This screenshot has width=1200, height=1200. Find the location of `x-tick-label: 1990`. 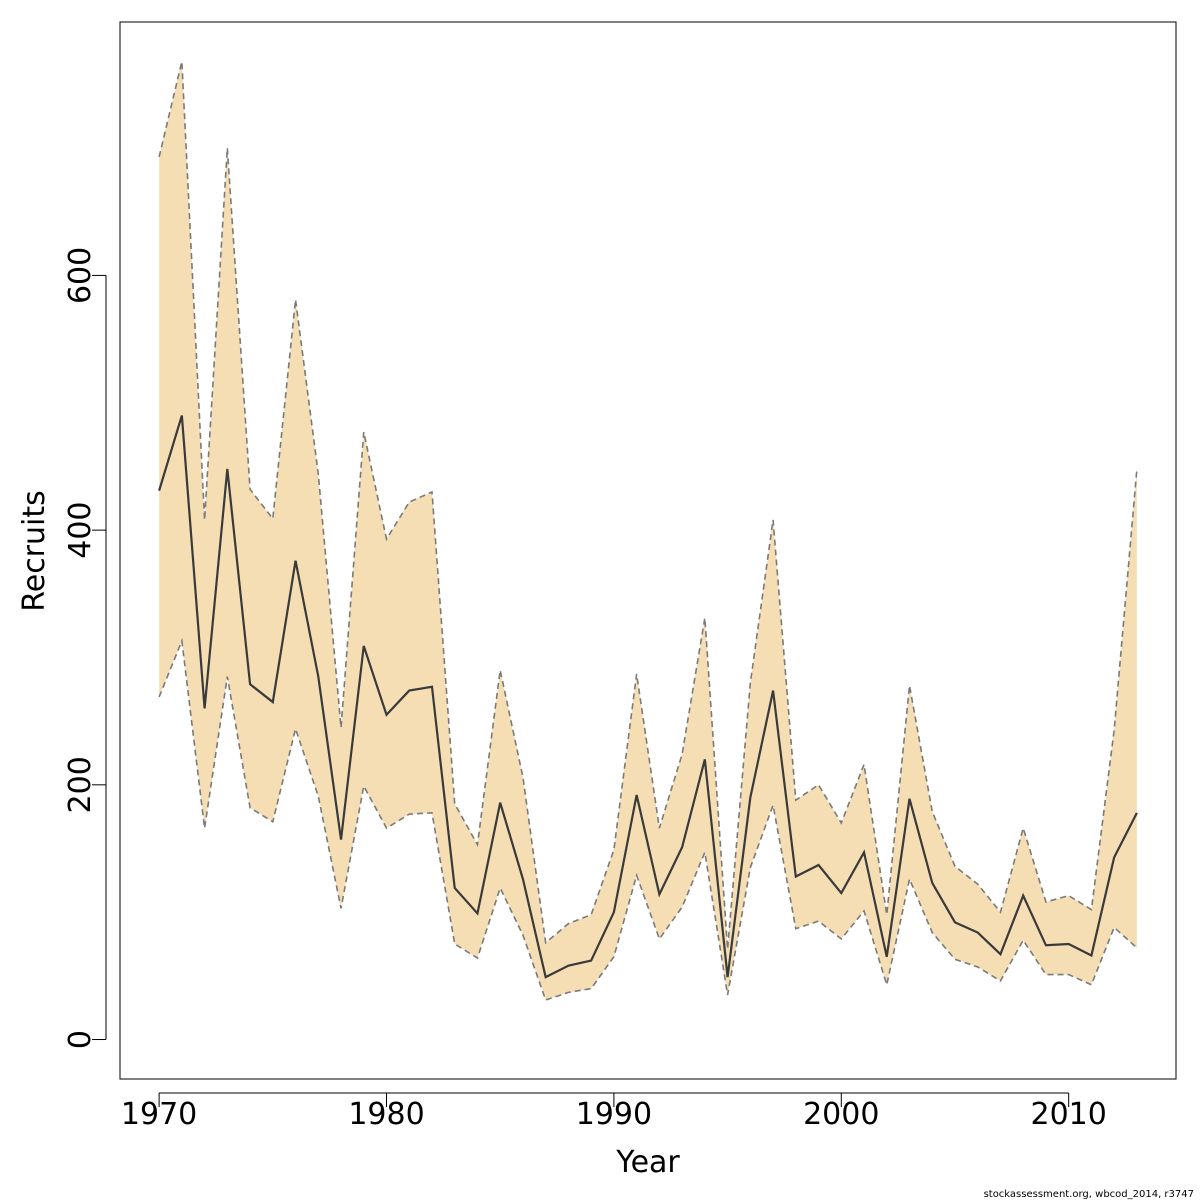

x-tick-label: 1990 is located at coordinates (614, 1114).